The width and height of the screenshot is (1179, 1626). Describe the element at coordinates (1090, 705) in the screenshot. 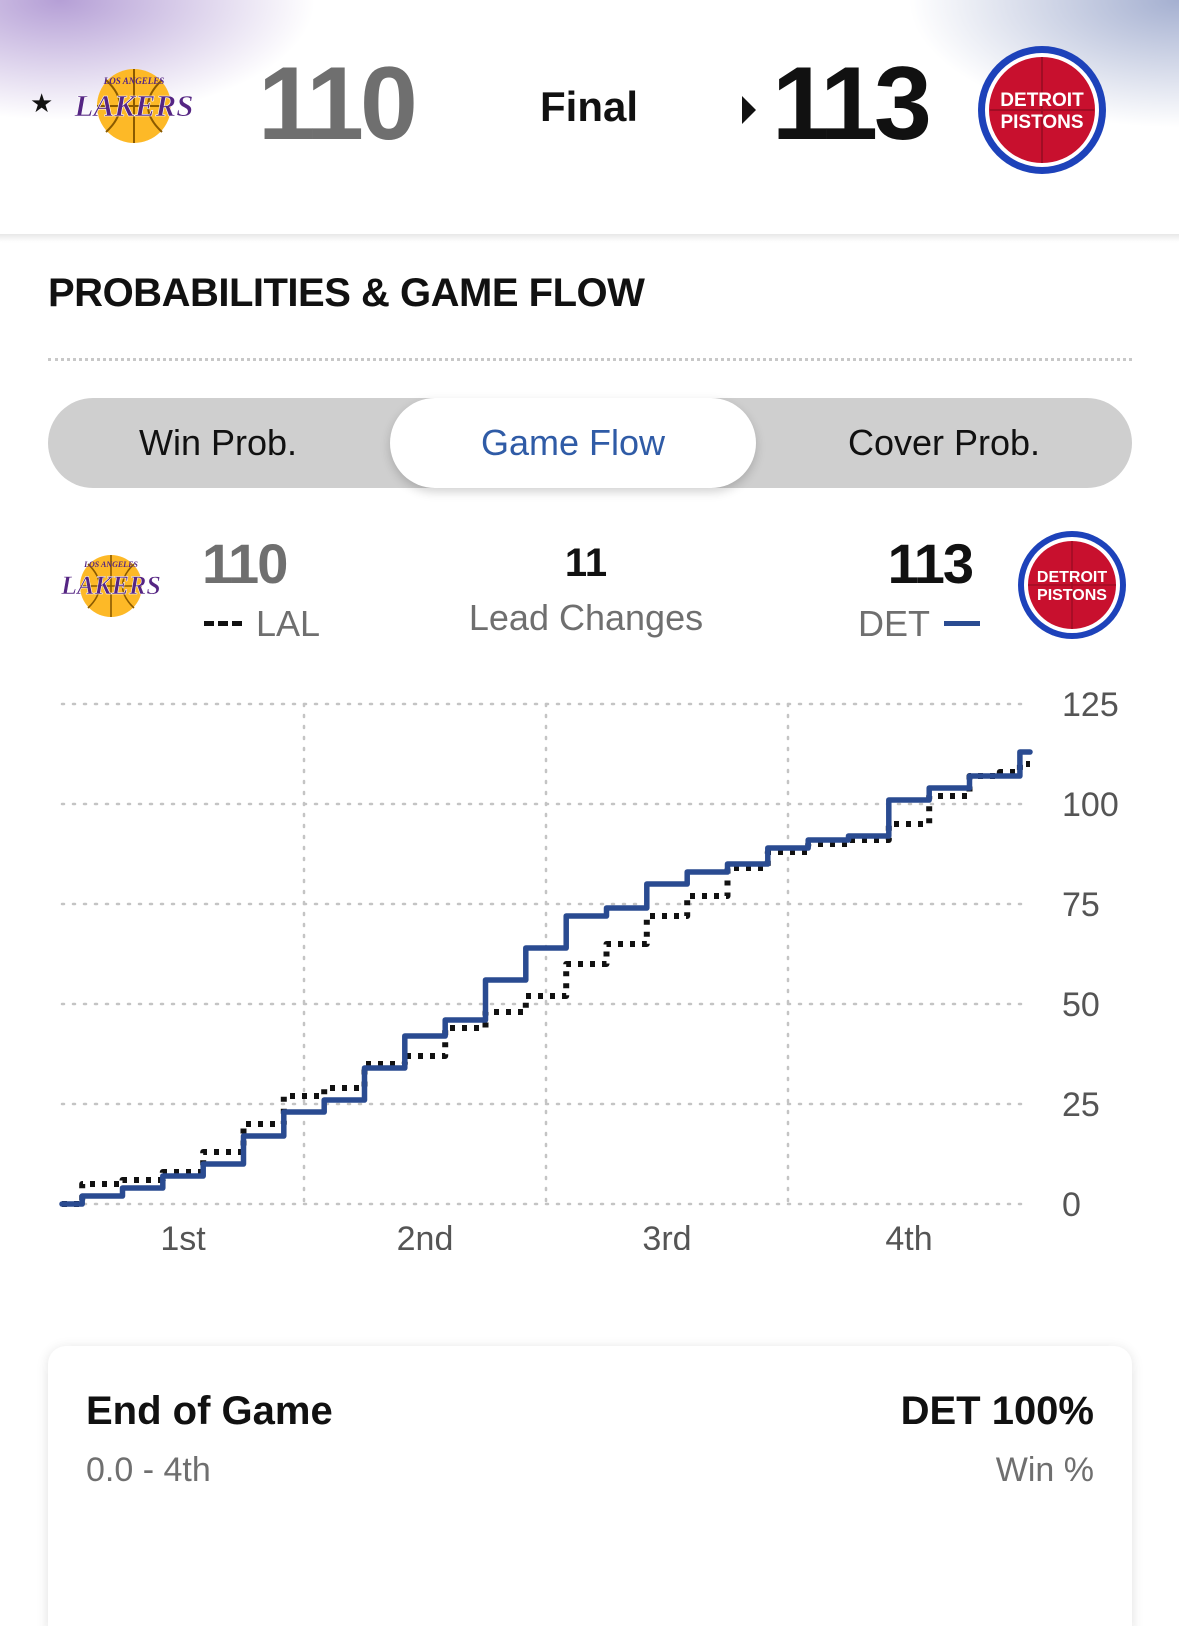

I see `y-tick-label: 125` at that location.